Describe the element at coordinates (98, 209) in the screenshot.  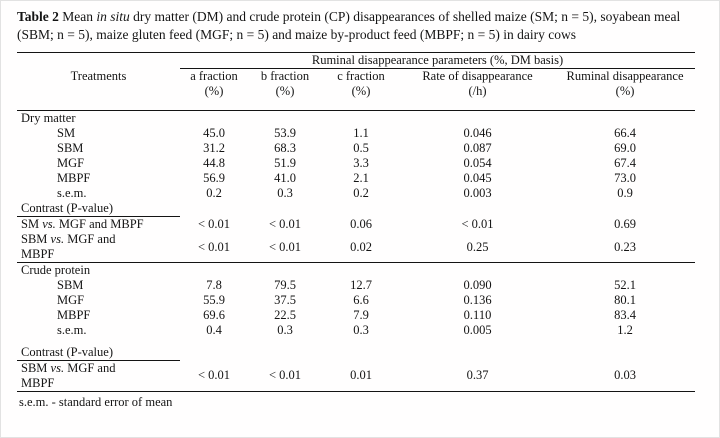
I see `contrast-header-label: Contrast (P-value)` at that location.